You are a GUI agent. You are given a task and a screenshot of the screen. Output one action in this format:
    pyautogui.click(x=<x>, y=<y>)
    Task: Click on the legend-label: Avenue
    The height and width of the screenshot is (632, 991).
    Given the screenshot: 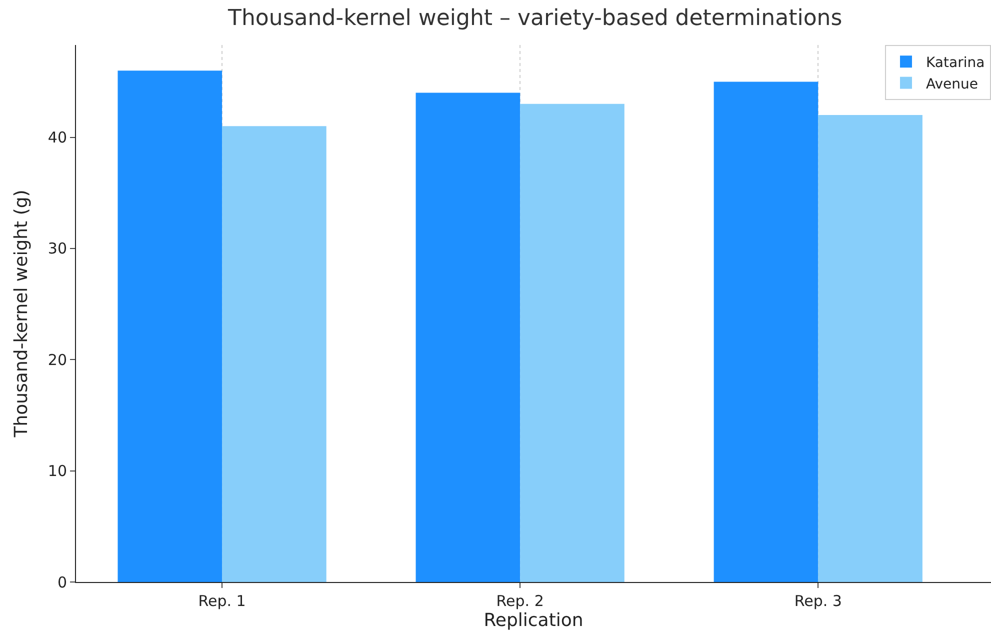 What is the action you would take?
    pyautogui.click(x=952, y=84)
    